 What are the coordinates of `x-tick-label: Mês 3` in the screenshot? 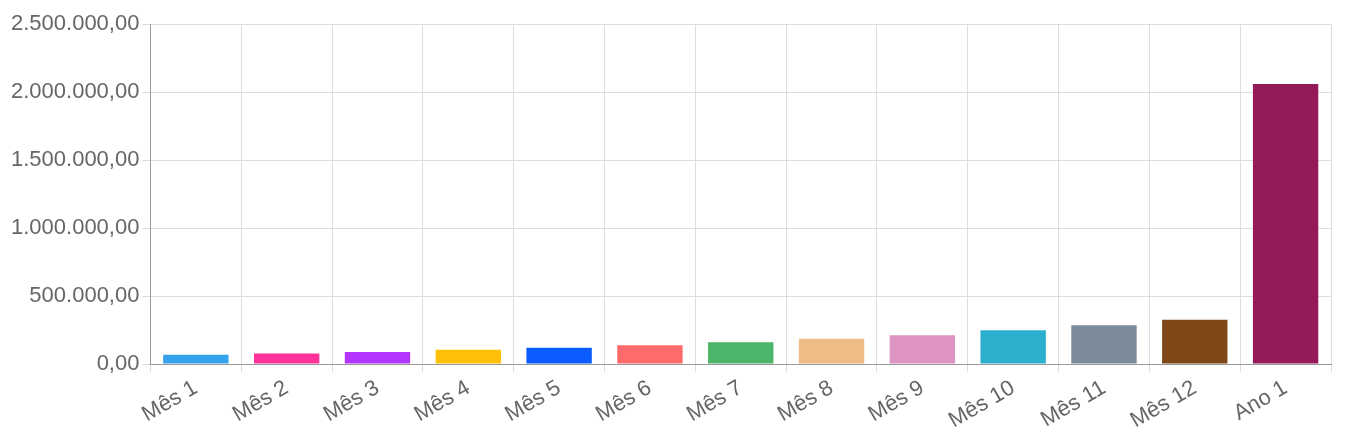 It's located at (351, 400).